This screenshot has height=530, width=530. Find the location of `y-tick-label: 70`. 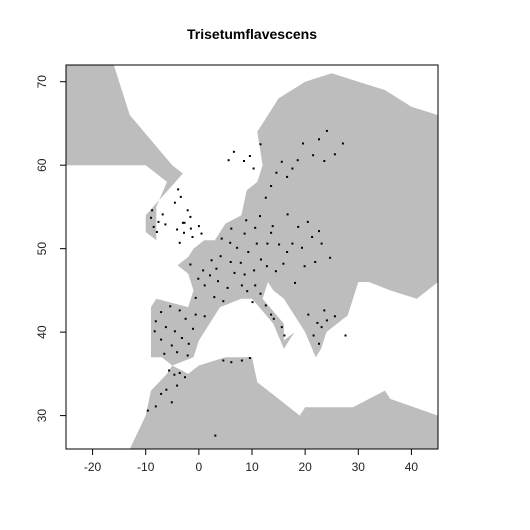

y-tick-label: 70 is located at coordinates (42, 82).